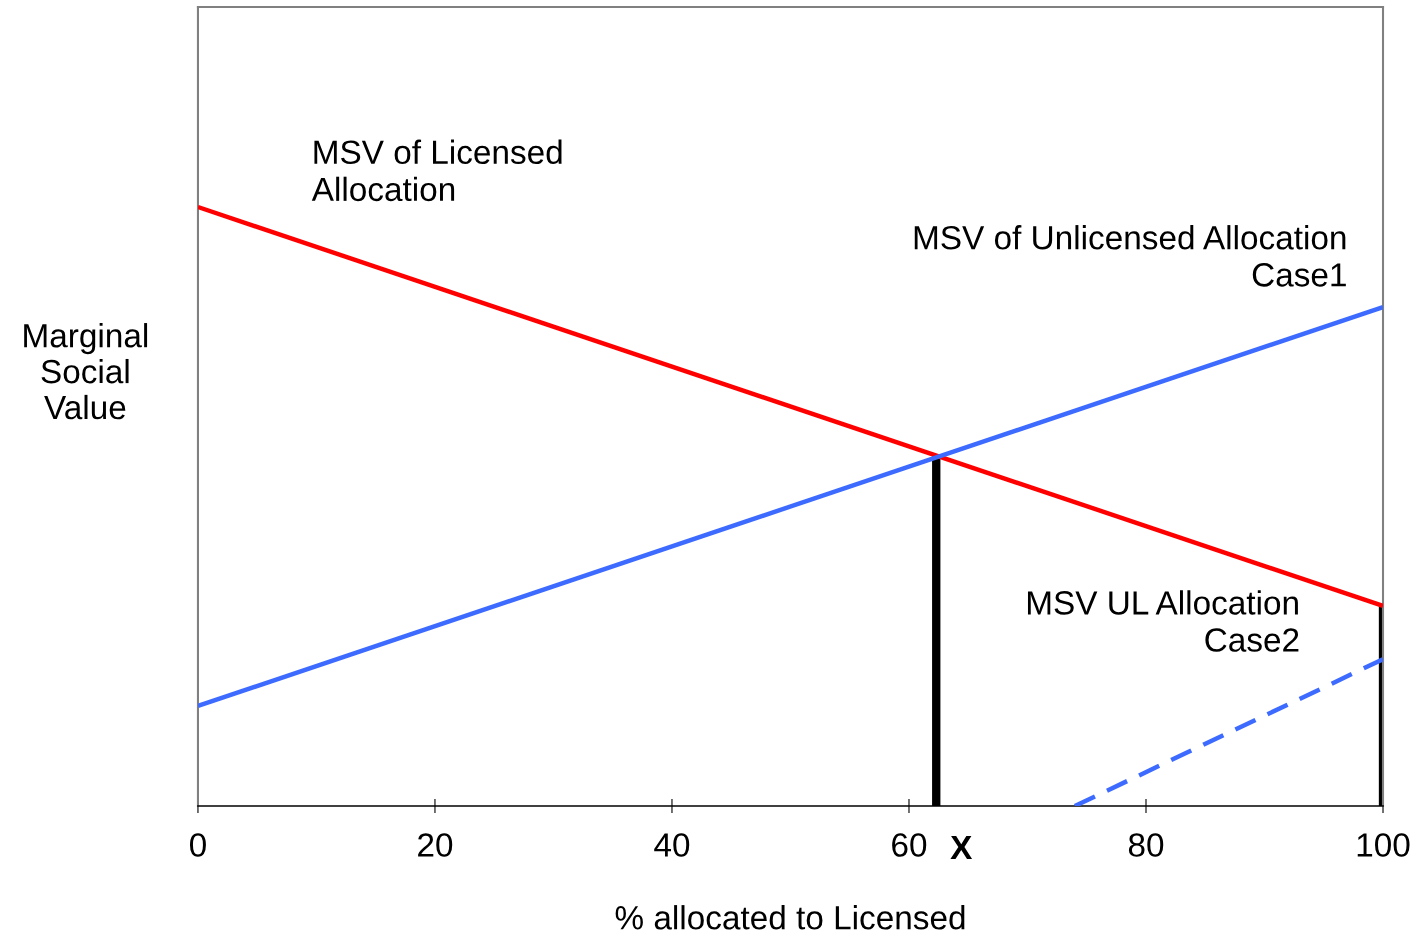 The image size is (1416, 952). I want to click on x-tick-label: 40, so click(672, 845).